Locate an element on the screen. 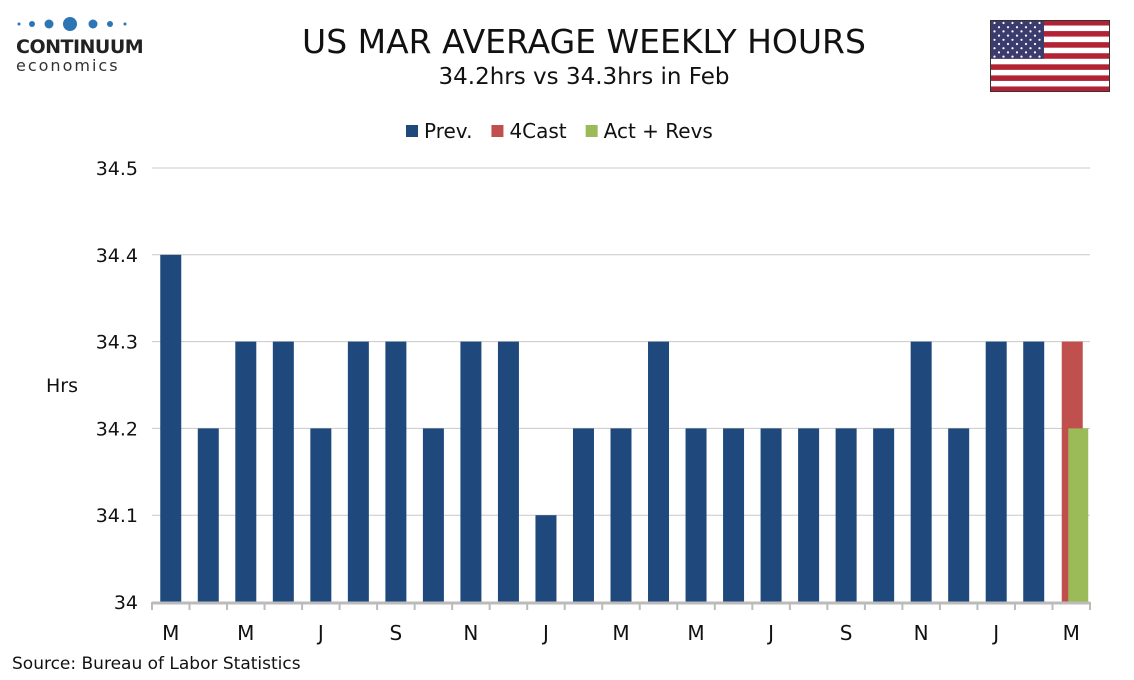 The image size is (1134, 680). chart-title: US MAR AVERAGE WEEKLY HOURS is located at coordinates (584, 41).